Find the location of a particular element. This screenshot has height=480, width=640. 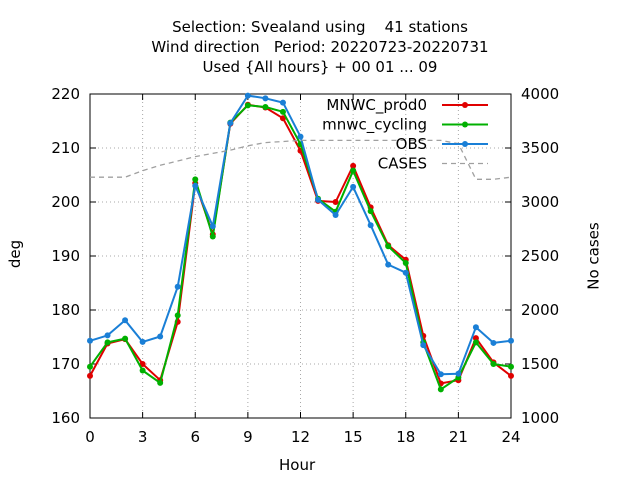

y2-tick-label: 1500 is located at coordinates (540, 364).